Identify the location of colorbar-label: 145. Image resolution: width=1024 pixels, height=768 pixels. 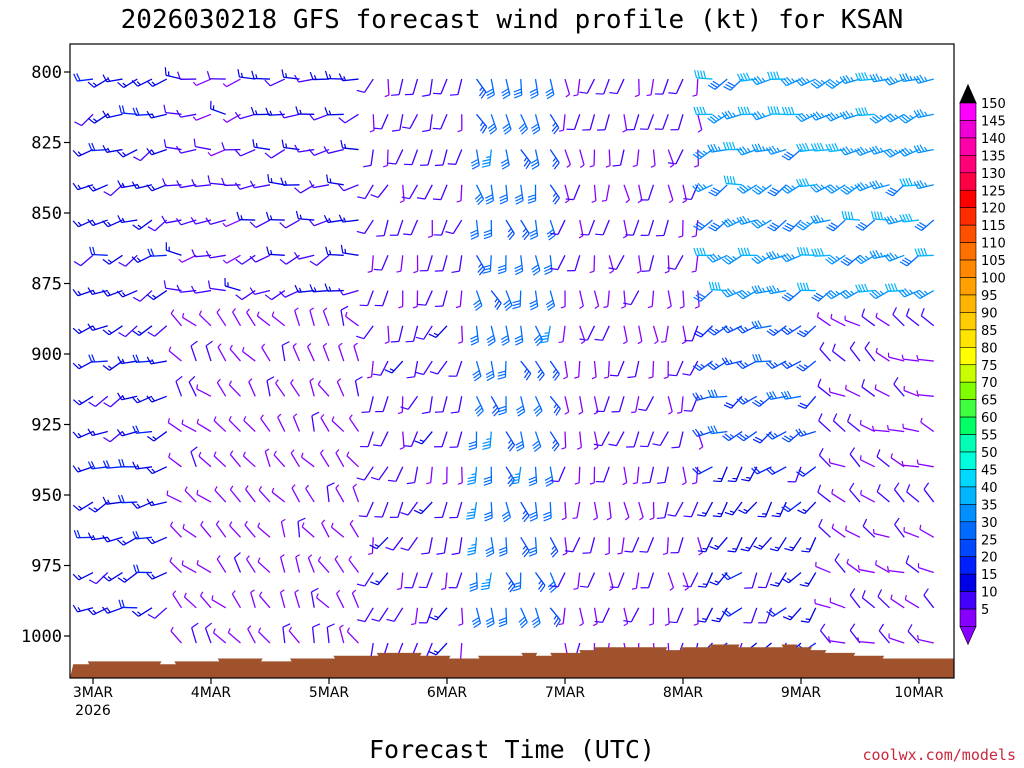
(993, 121).